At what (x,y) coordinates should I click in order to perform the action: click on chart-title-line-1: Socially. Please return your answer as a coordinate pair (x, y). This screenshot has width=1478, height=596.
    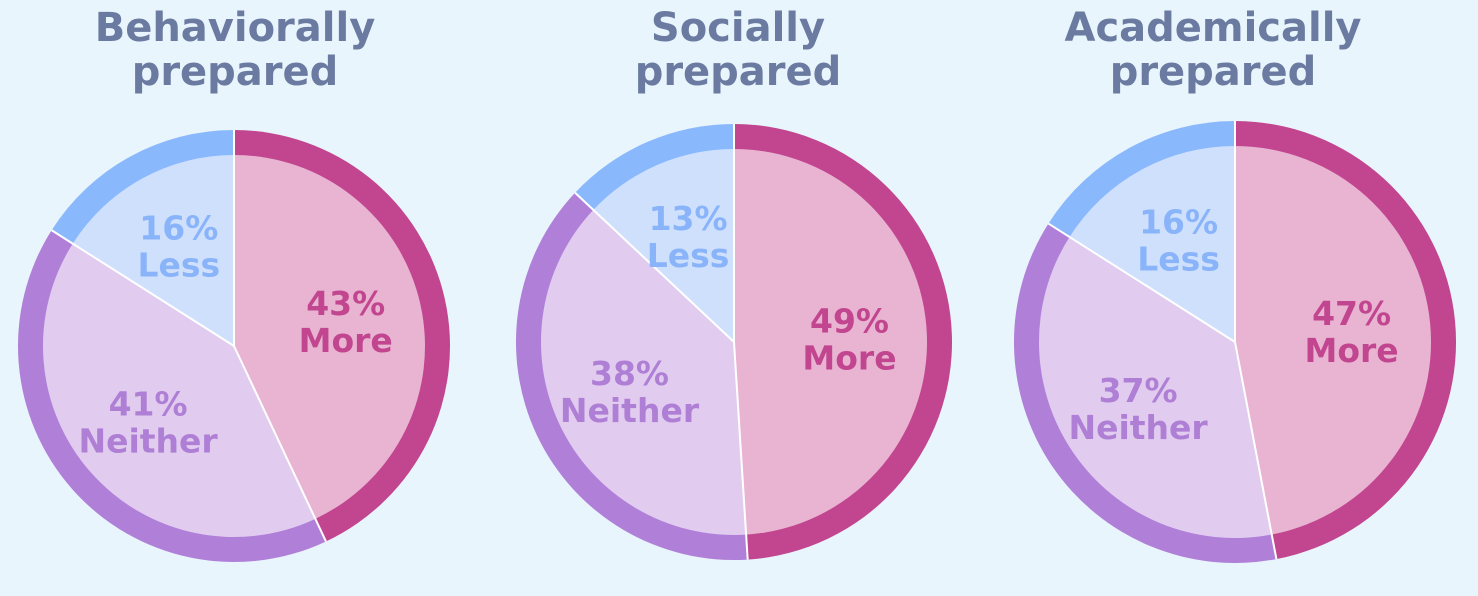
    Looking at the image, I should click on (738, 28).